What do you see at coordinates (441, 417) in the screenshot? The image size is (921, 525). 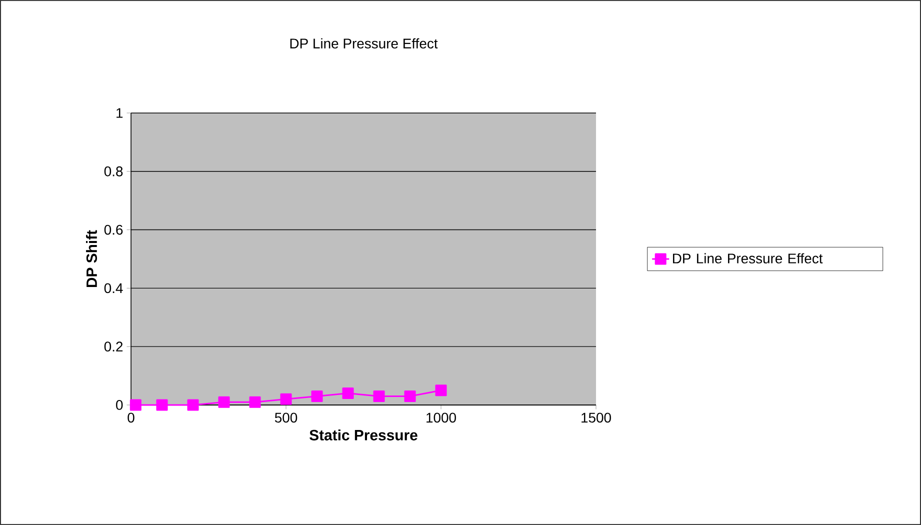 I see `x-tick-label: 1000` at bounding box center [441, 417].